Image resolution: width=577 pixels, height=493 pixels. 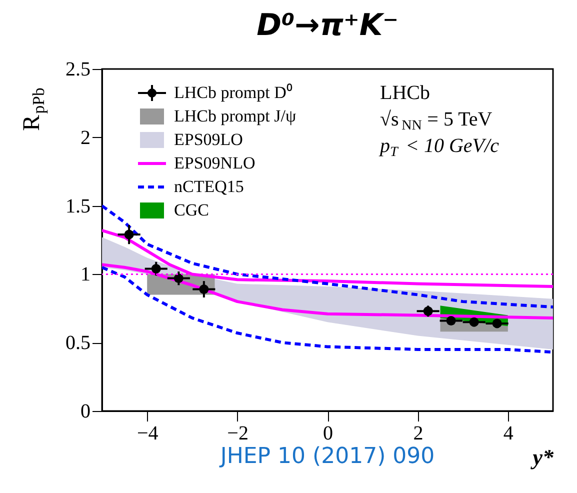 What do you see at coordinates (235, 116) in the screenshot?
I see `legend-label: LHCb prompt J/ψ` at bounding box center [235, 116].